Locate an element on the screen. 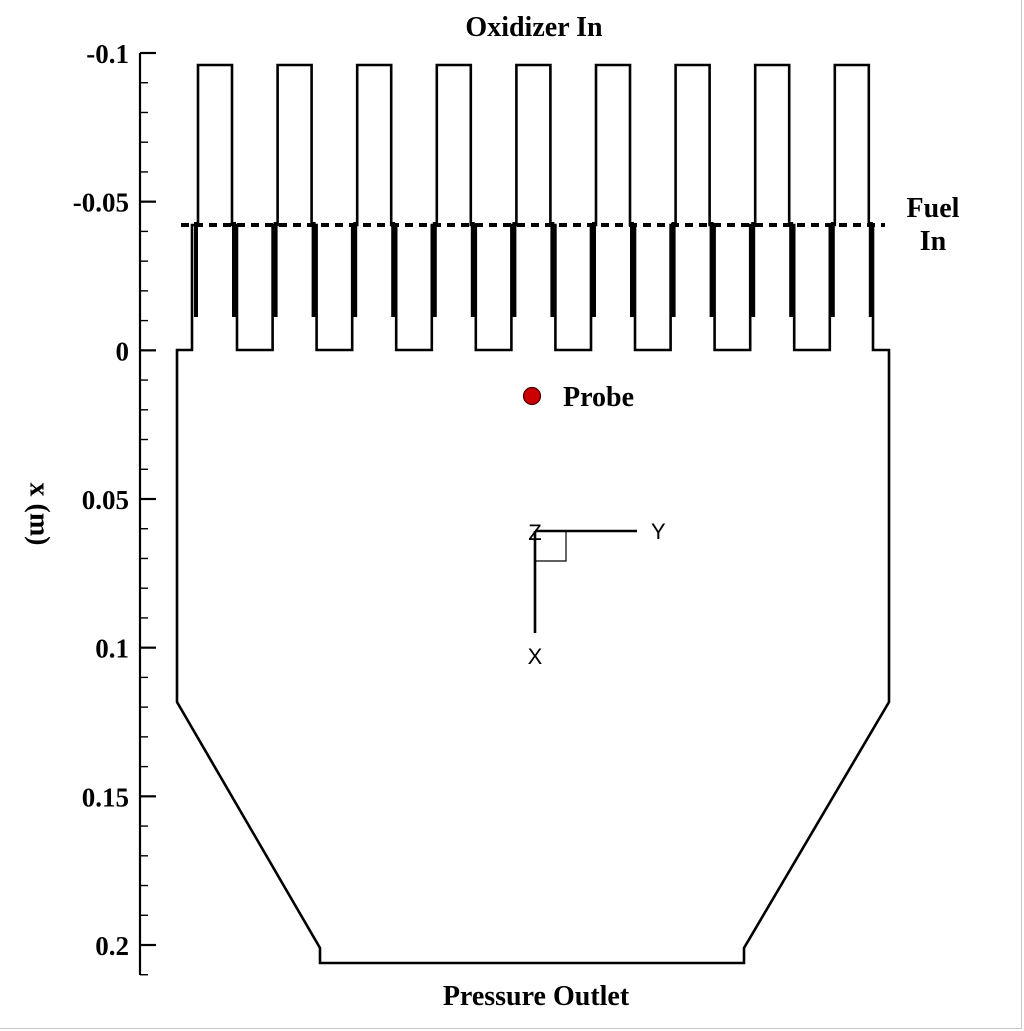 The height and width of the screenshot is (1031, 1024). fuel-in-label-line1: Fuel is located at coordinates (933, 208).